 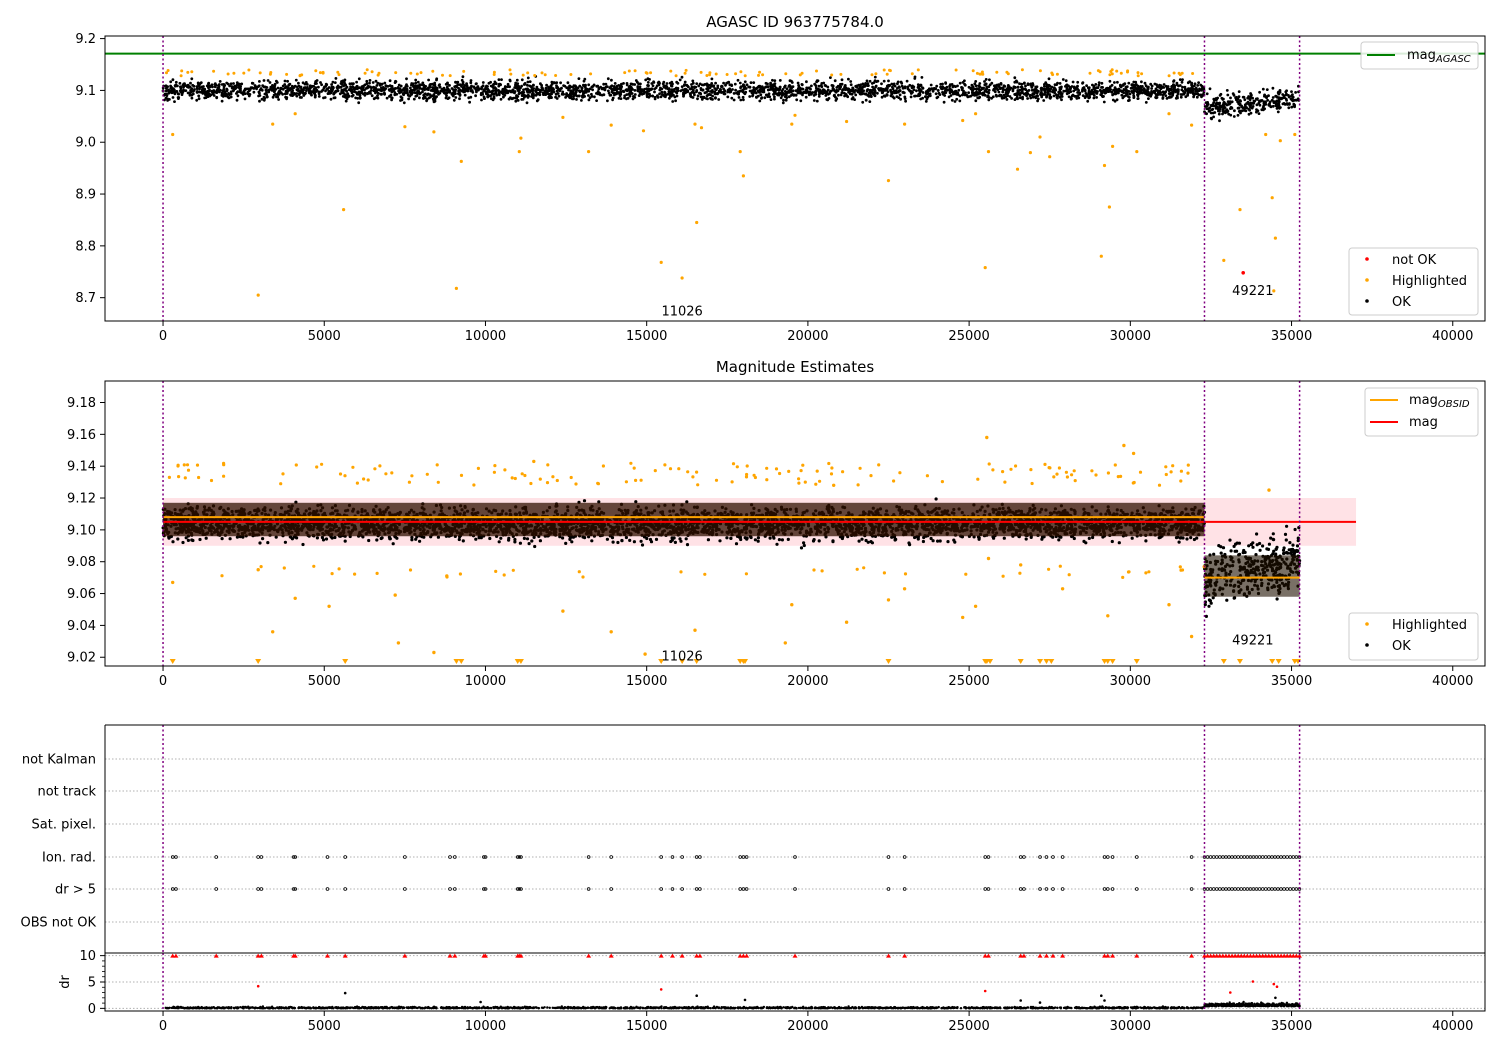 What do you see at coordinates (1429, 281) in the screenshot?
I see `legend-label: Highlighted` at bounding box center [1429, 281].